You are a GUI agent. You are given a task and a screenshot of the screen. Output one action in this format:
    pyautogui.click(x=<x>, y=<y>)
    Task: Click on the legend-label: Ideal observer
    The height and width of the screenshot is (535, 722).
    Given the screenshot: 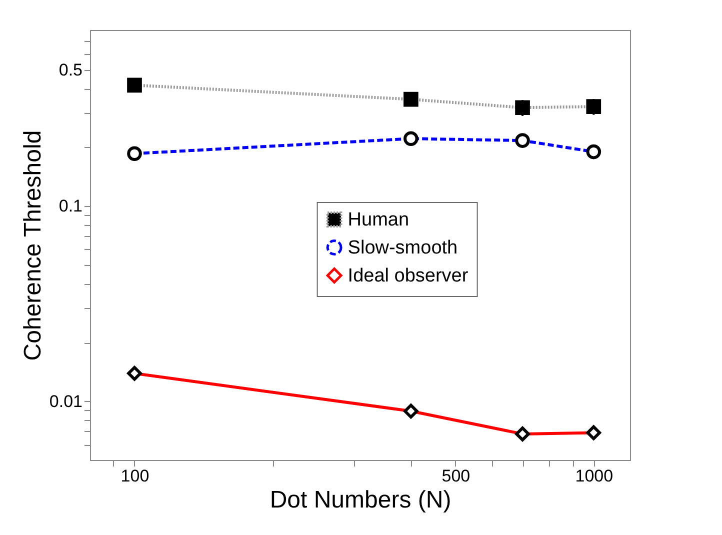 What is the action you would take?
    pyautogui.click(x=408, y=276)
    